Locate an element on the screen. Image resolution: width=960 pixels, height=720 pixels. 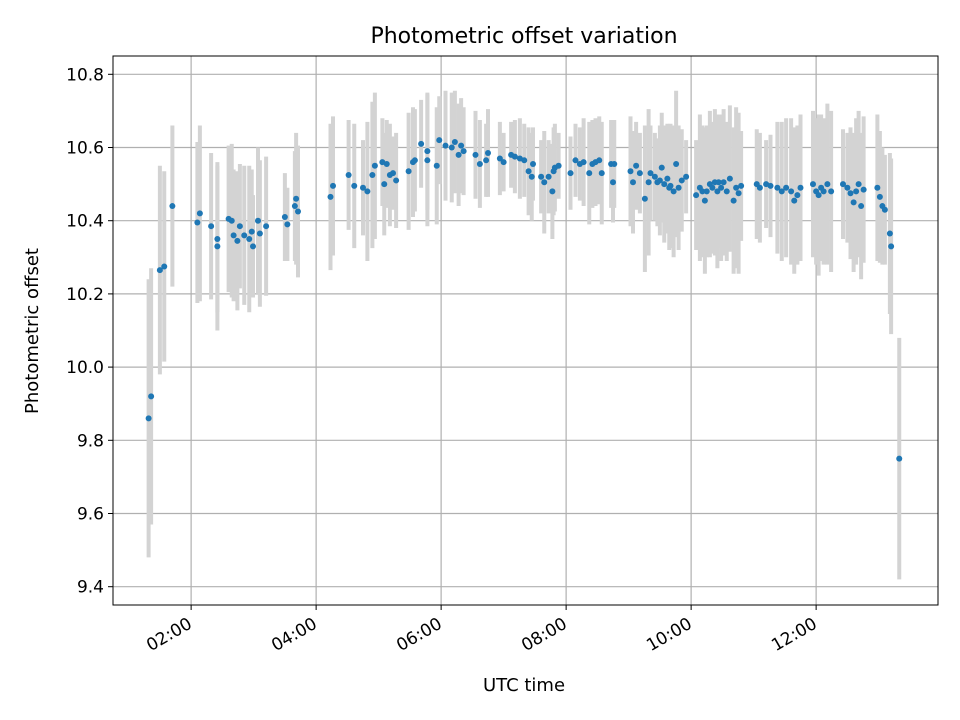
x-tick-label: 08:00 is located at coordinates (544, 635).